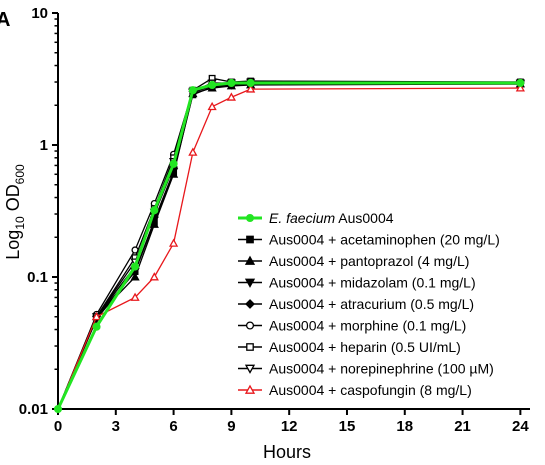 This screenshot has width=545, height=465. Describe the element at coordinates (347, 426) in the screenshot. I see `x-tick-label: 15` at that location.